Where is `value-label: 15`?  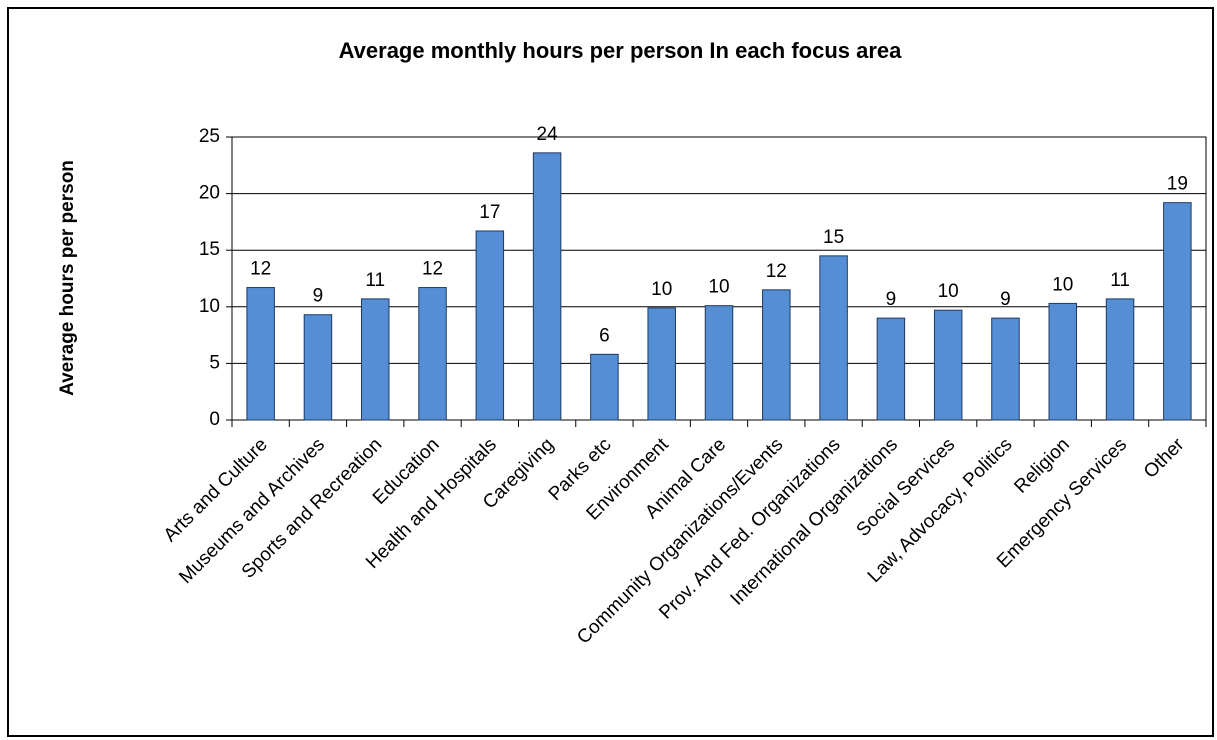
value-label: 15 is located at coordinates (833, 237).